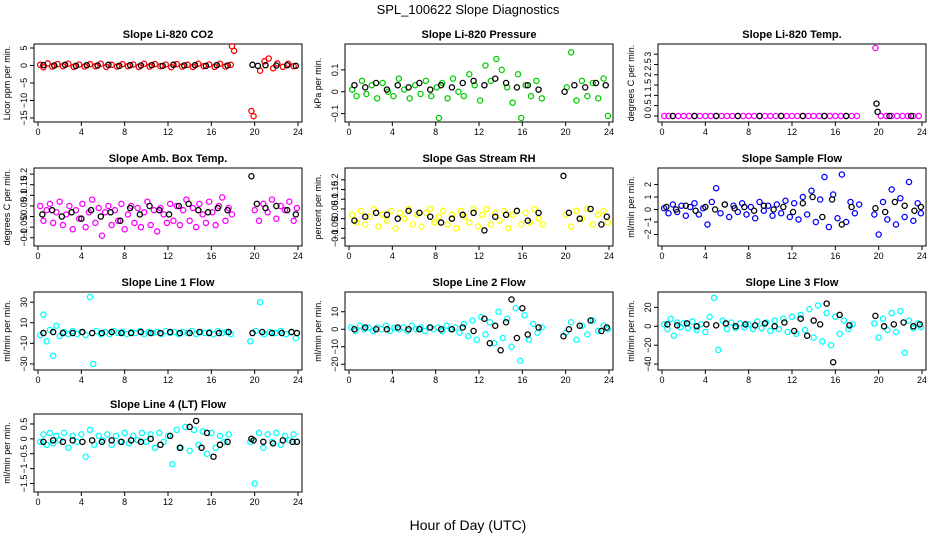 The image size is (936, 540). Describe the element at coordinates (335, 190) in the screenshot. I see `y-tick-label: 0.15` at that location.